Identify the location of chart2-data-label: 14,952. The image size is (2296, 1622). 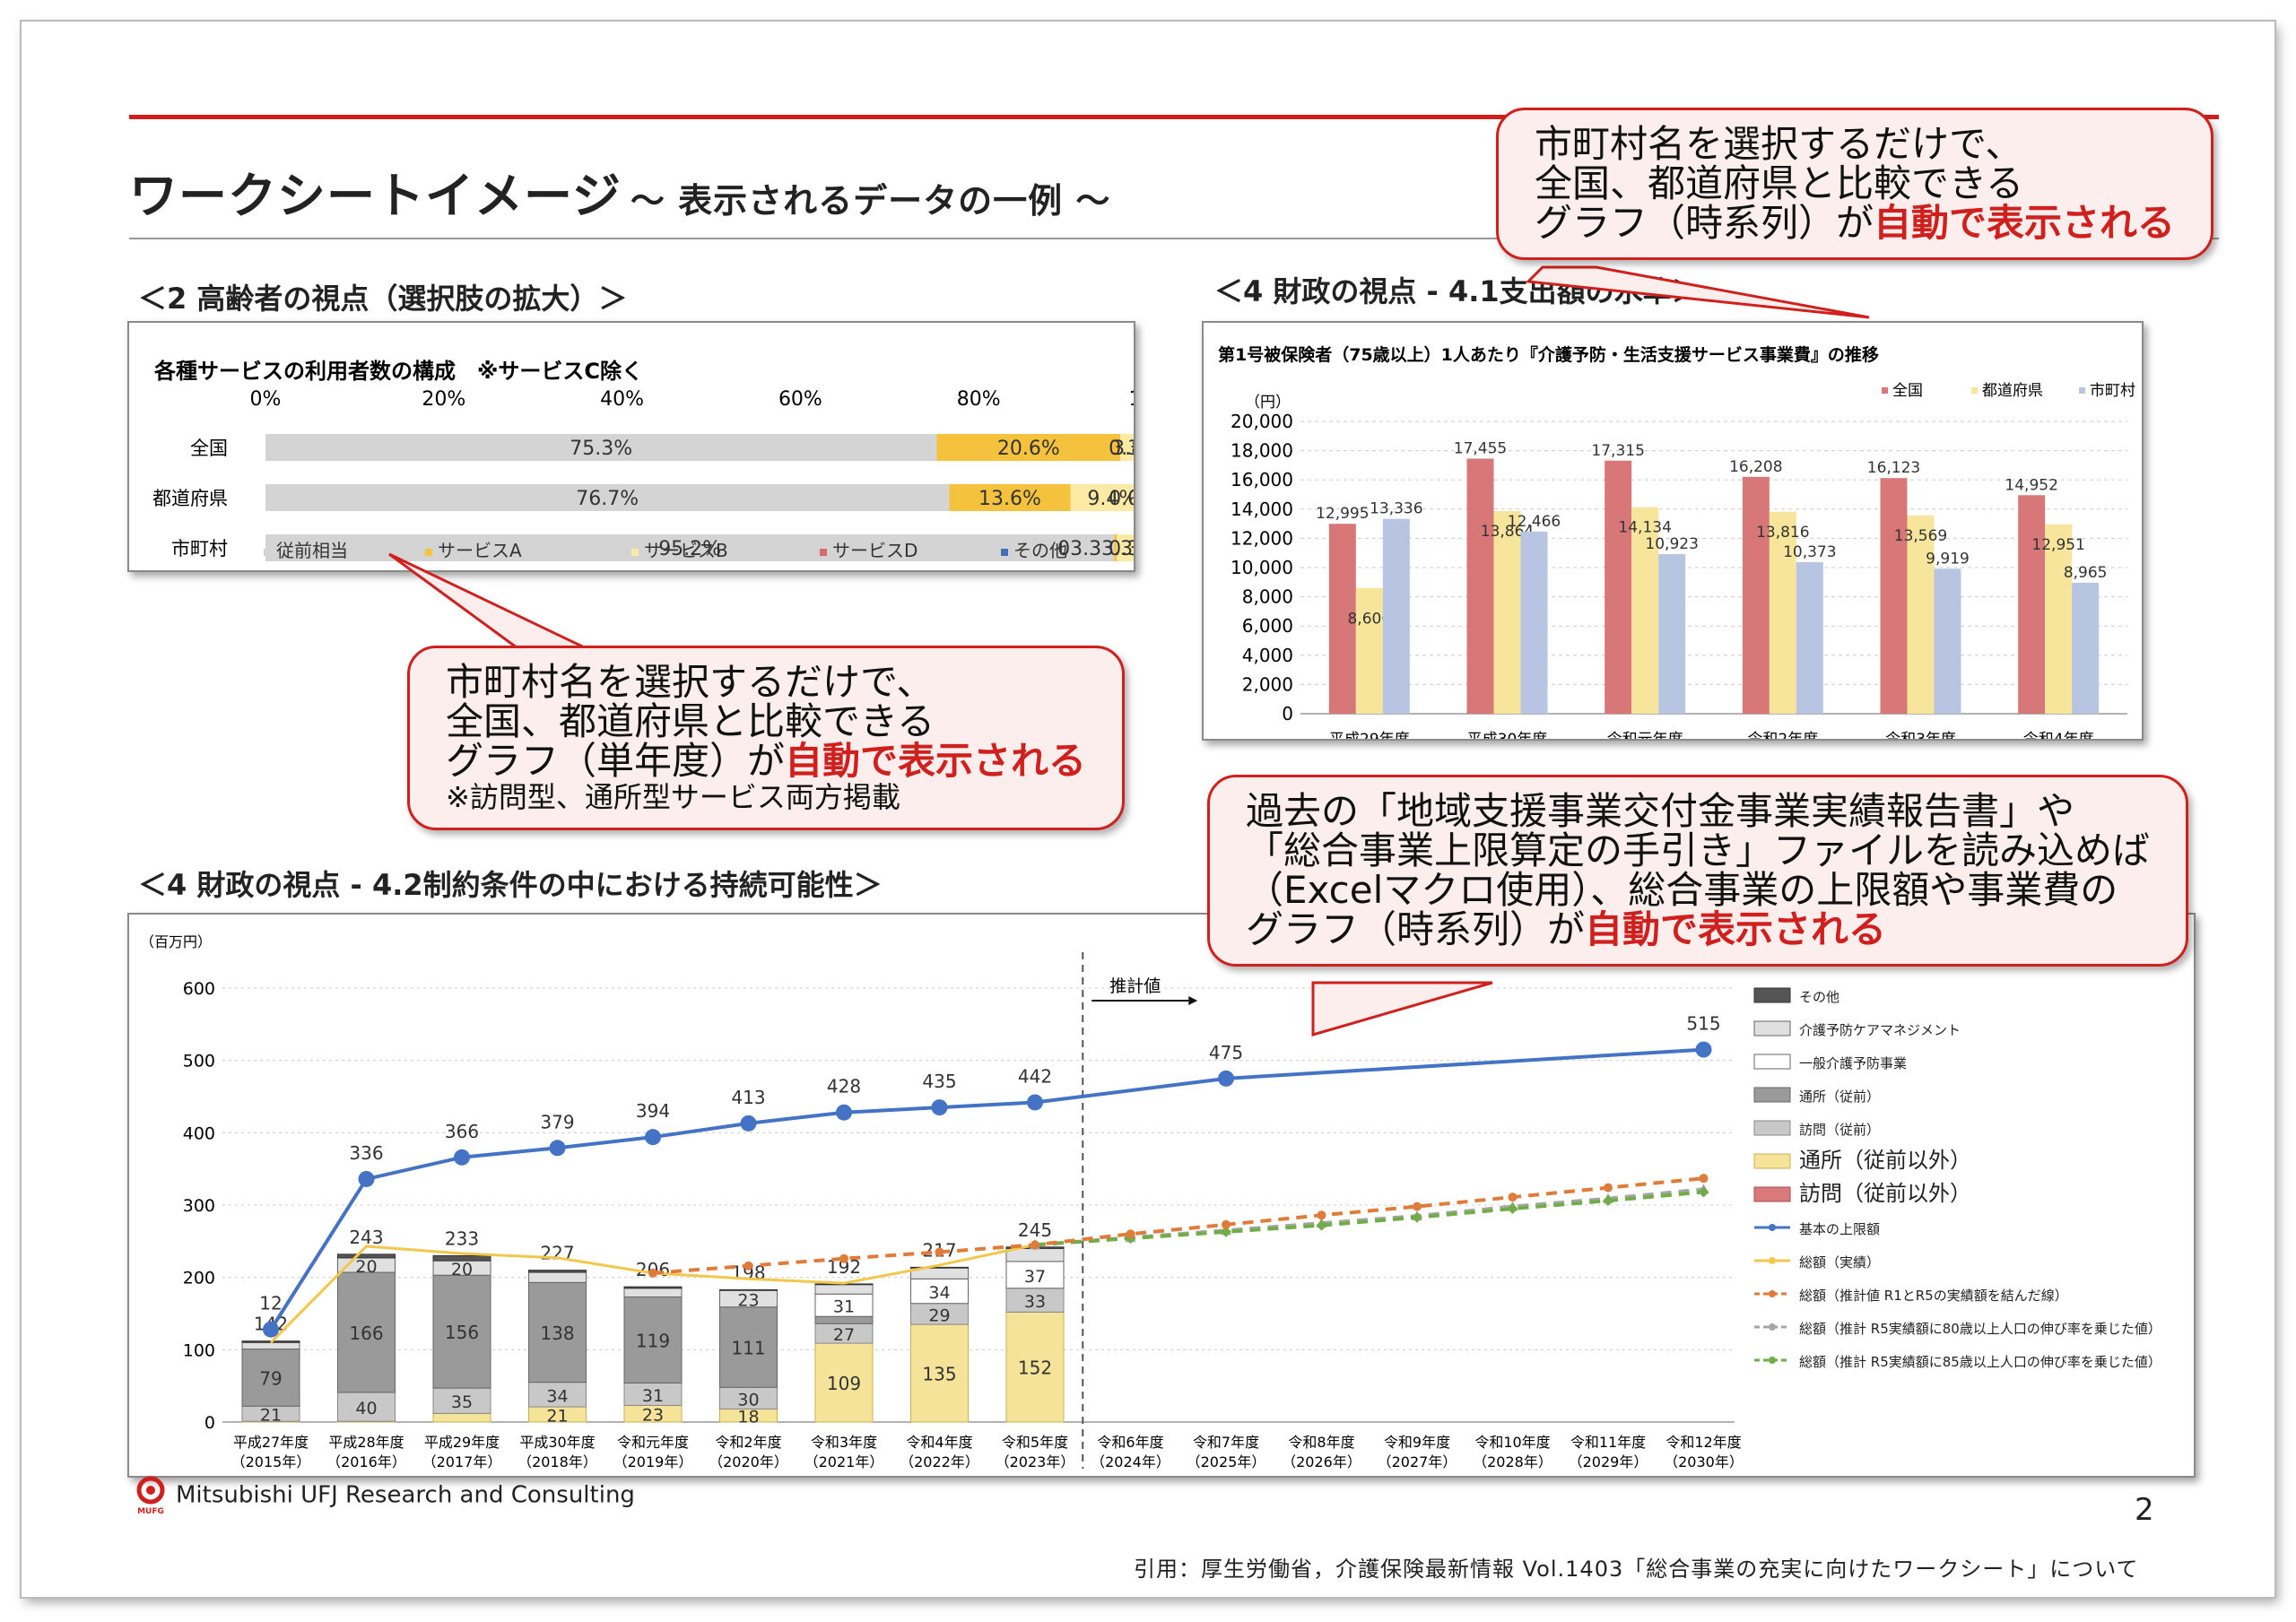
(2031, 485).